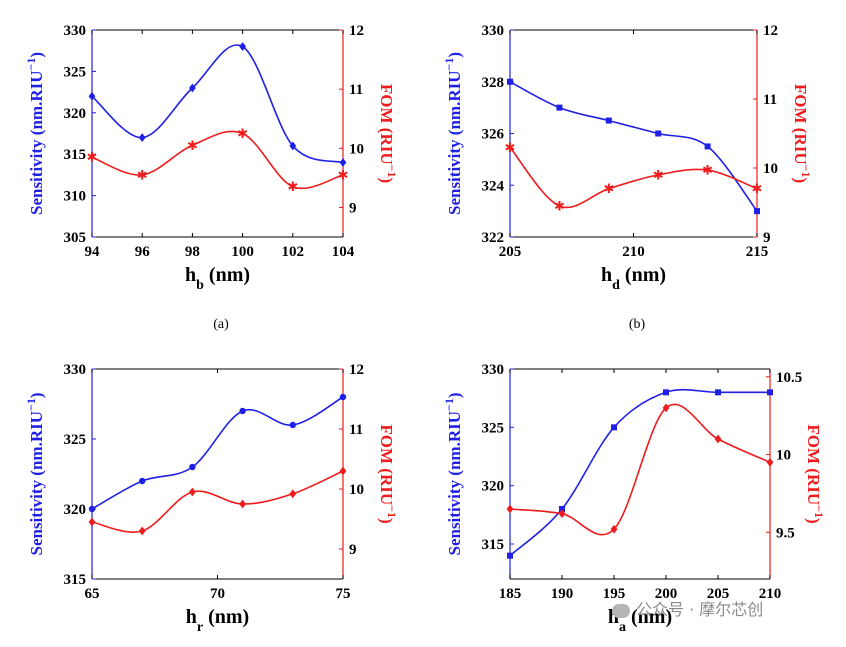 This screenshot has height=647, width=846. Describe the element at coordinates (143, 252) in the screenshot. I see `x-tick-label: 96` at that location.